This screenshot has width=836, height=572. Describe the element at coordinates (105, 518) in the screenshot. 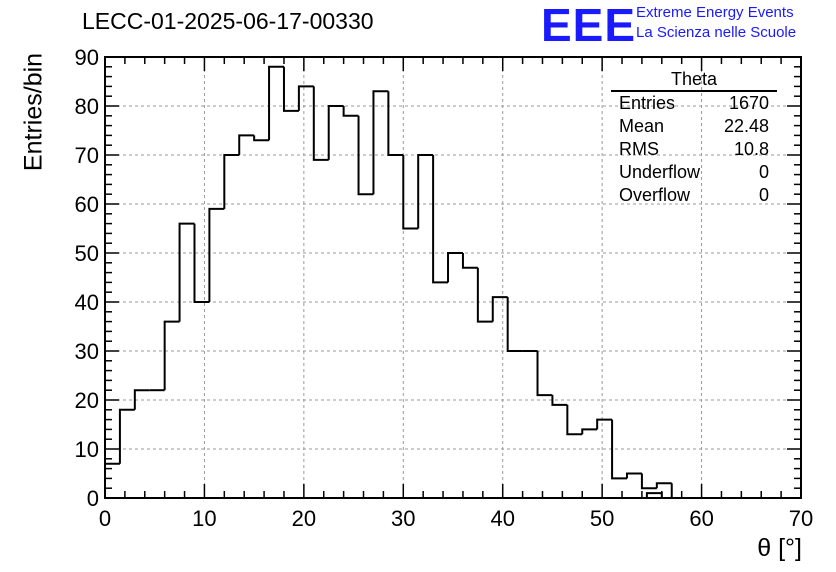

I see `x-tick-label: 0` at that location.